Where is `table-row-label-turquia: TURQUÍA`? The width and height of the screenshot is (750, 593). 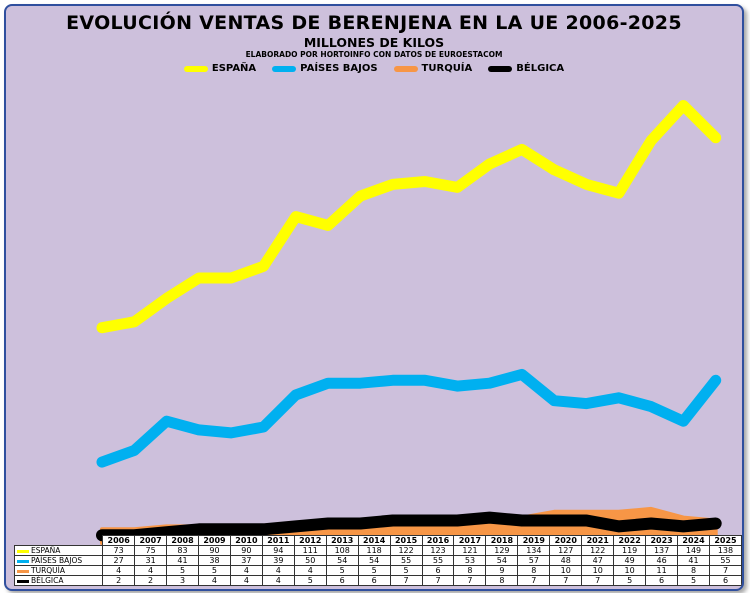 table-row-label-turquia: TURQUÍA is located at coordinates (48, 570).